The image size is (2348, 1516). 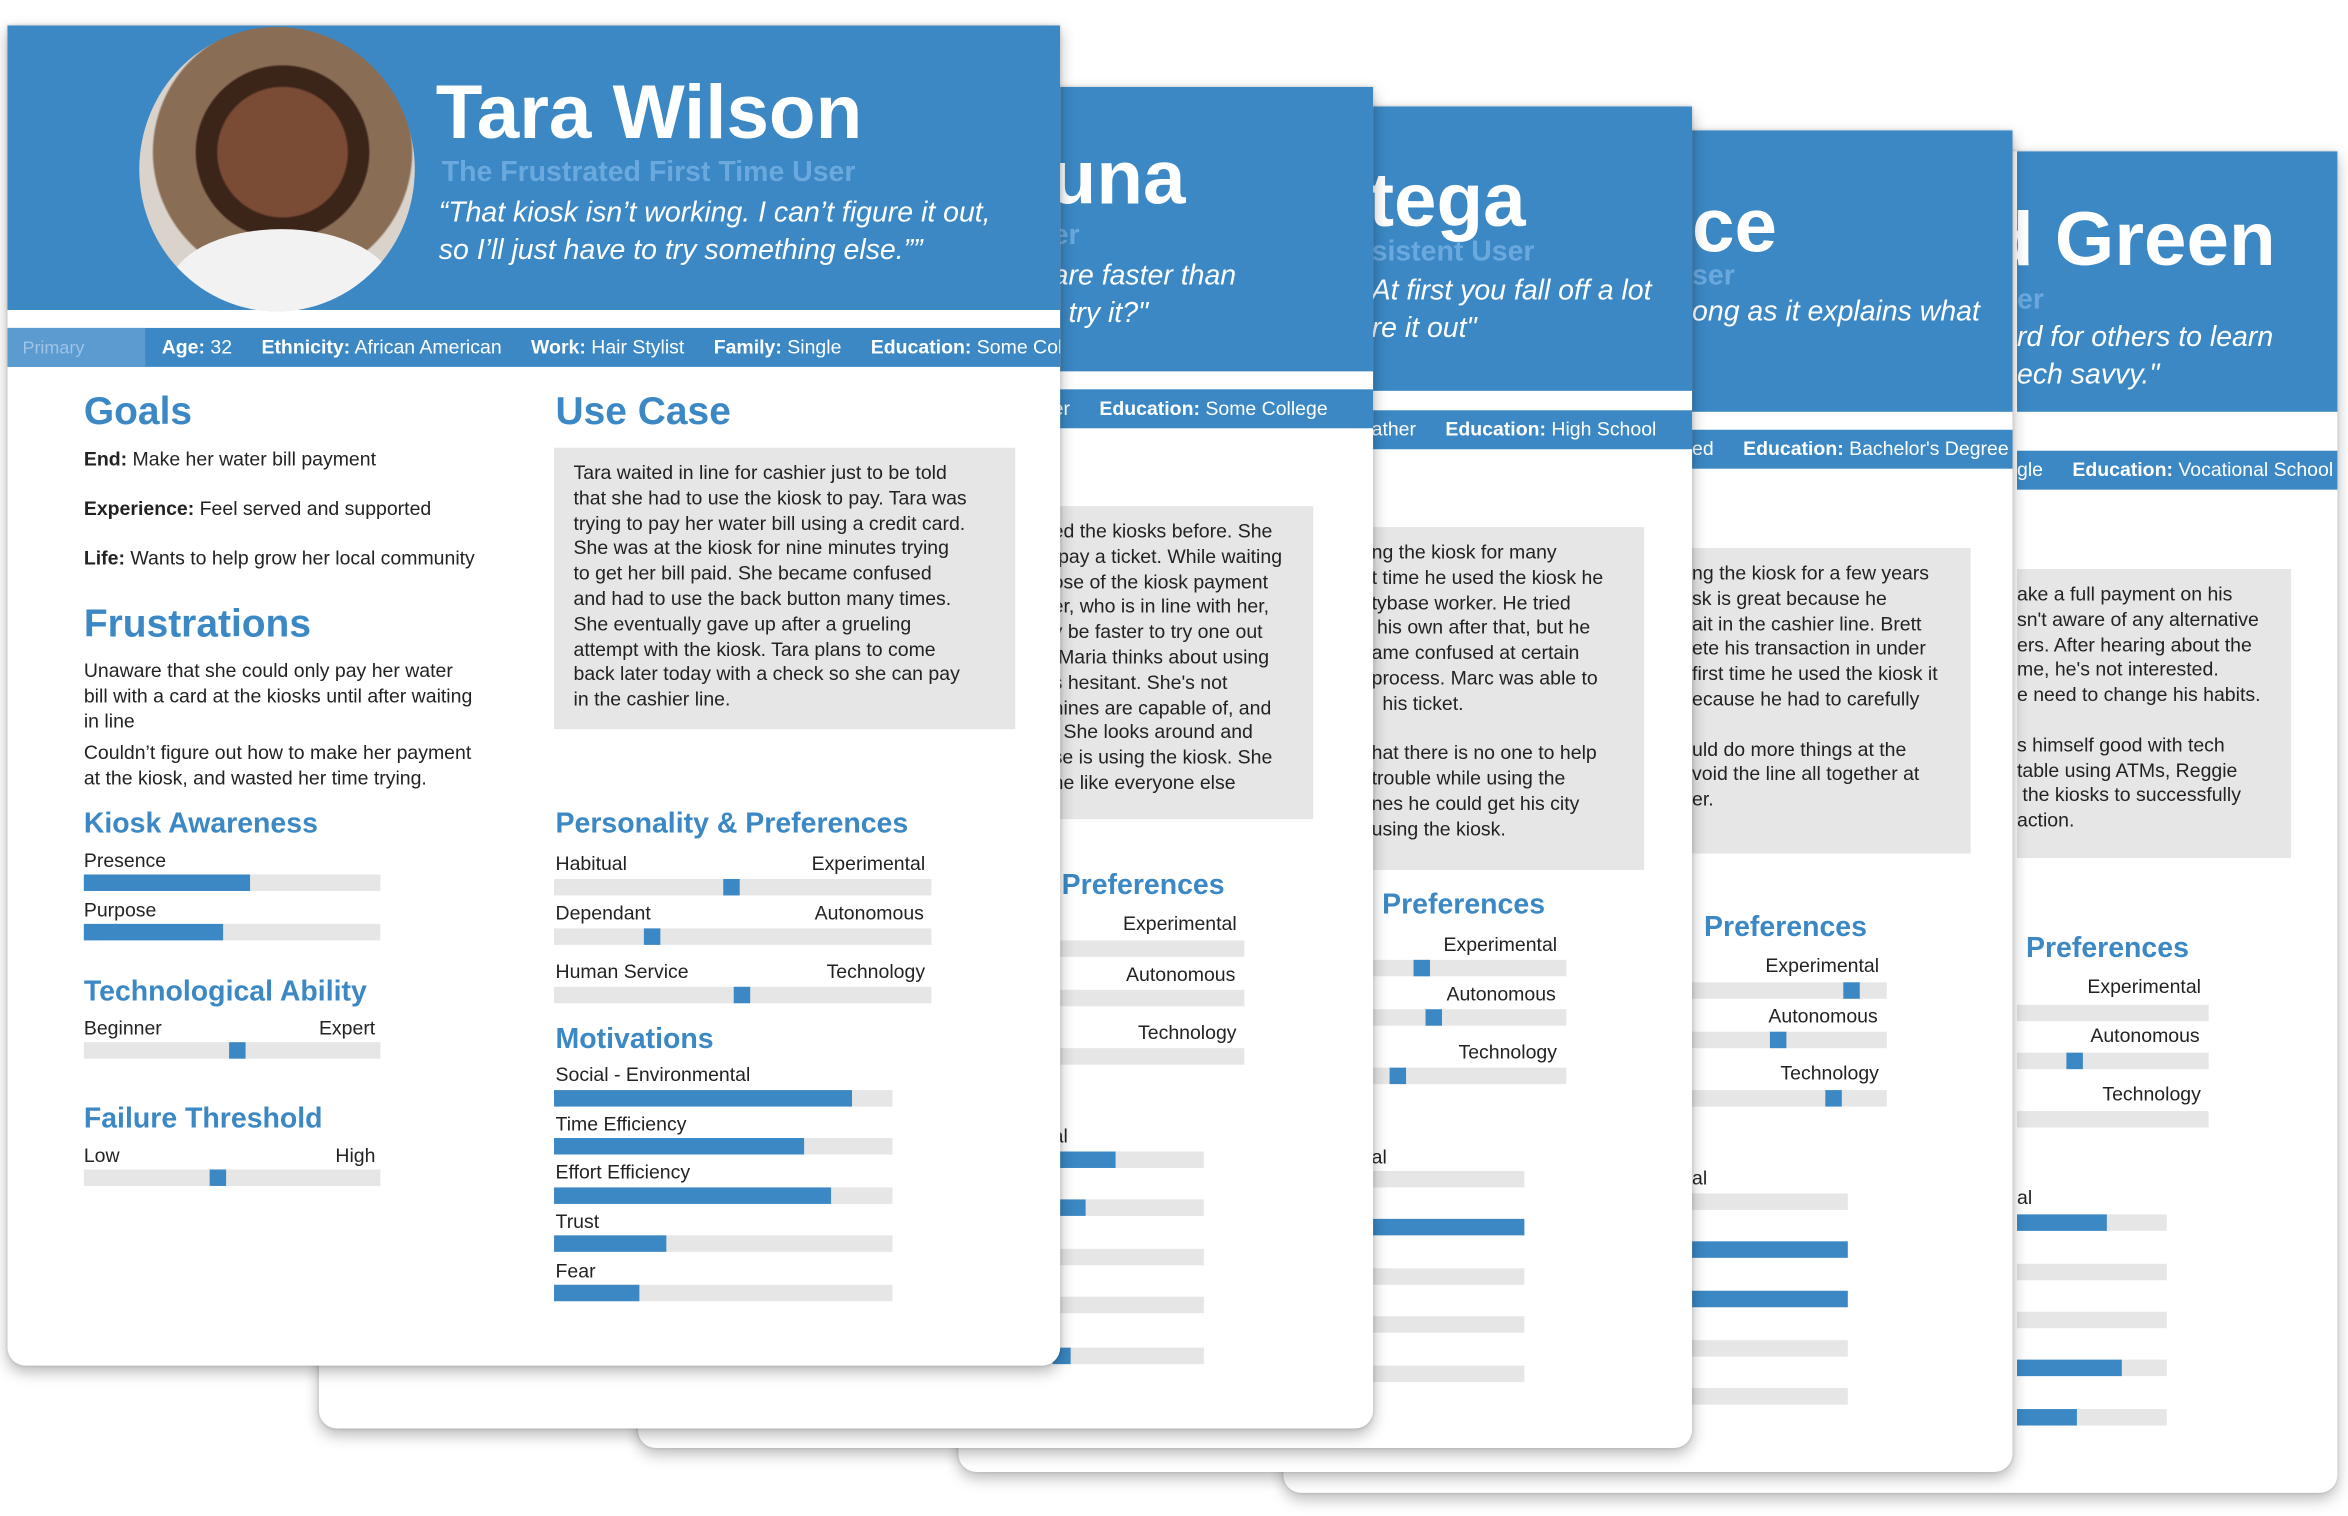 I want to click on presence-fill, so click(x=166, y=882).